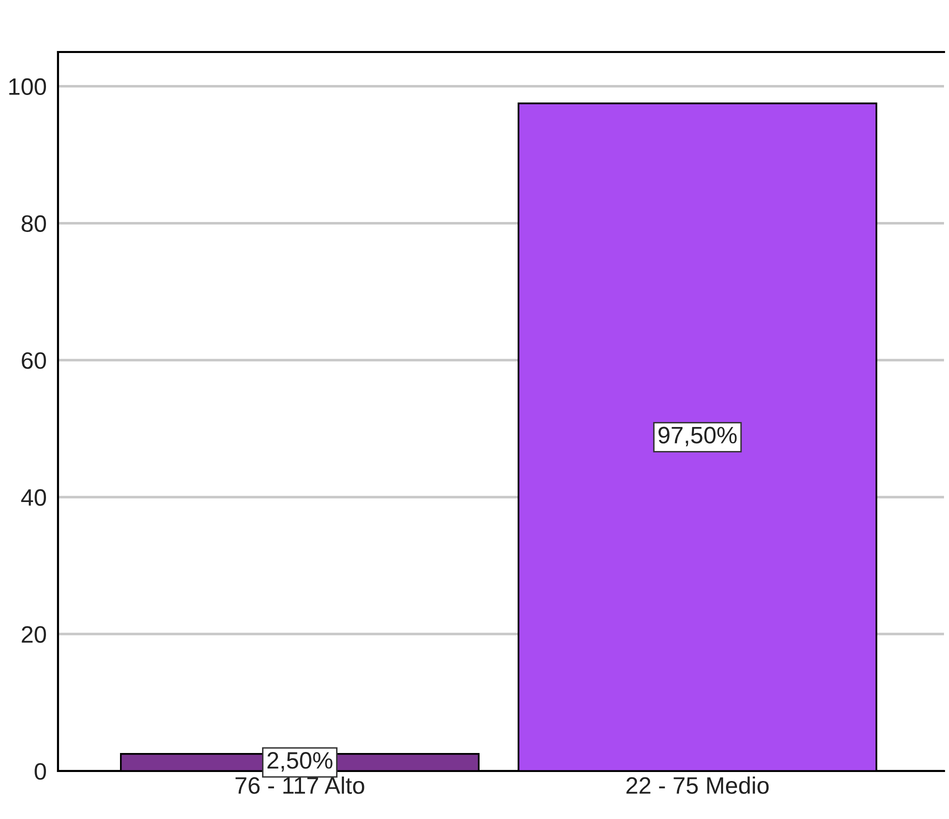  I want to click on y-tick-label: 60, so click(34, 360).